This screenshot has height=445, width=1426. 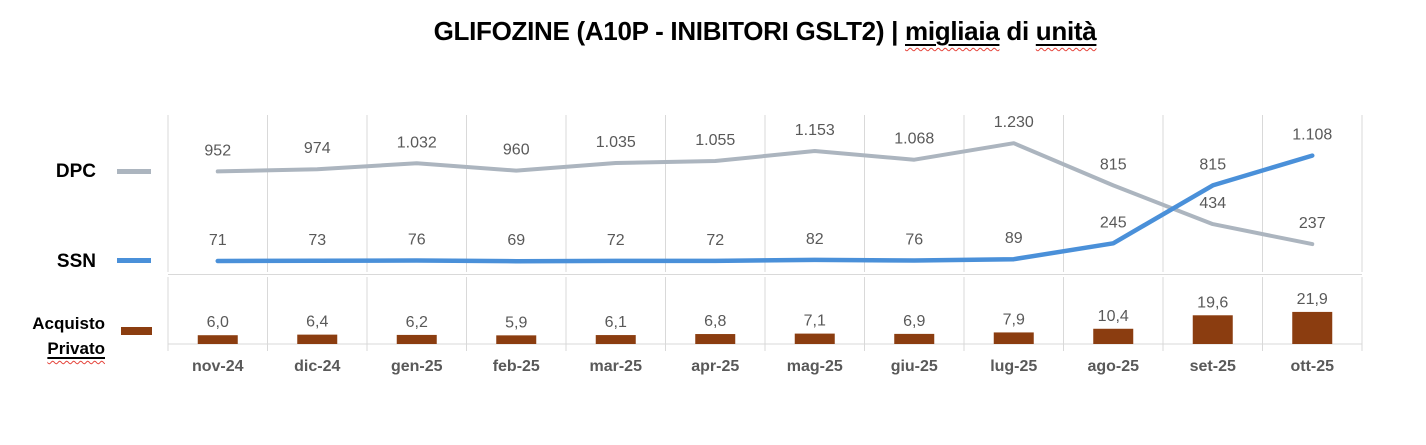 I want to click on underlined-word-migliaia: migliaia, so click(x=952, y=31).